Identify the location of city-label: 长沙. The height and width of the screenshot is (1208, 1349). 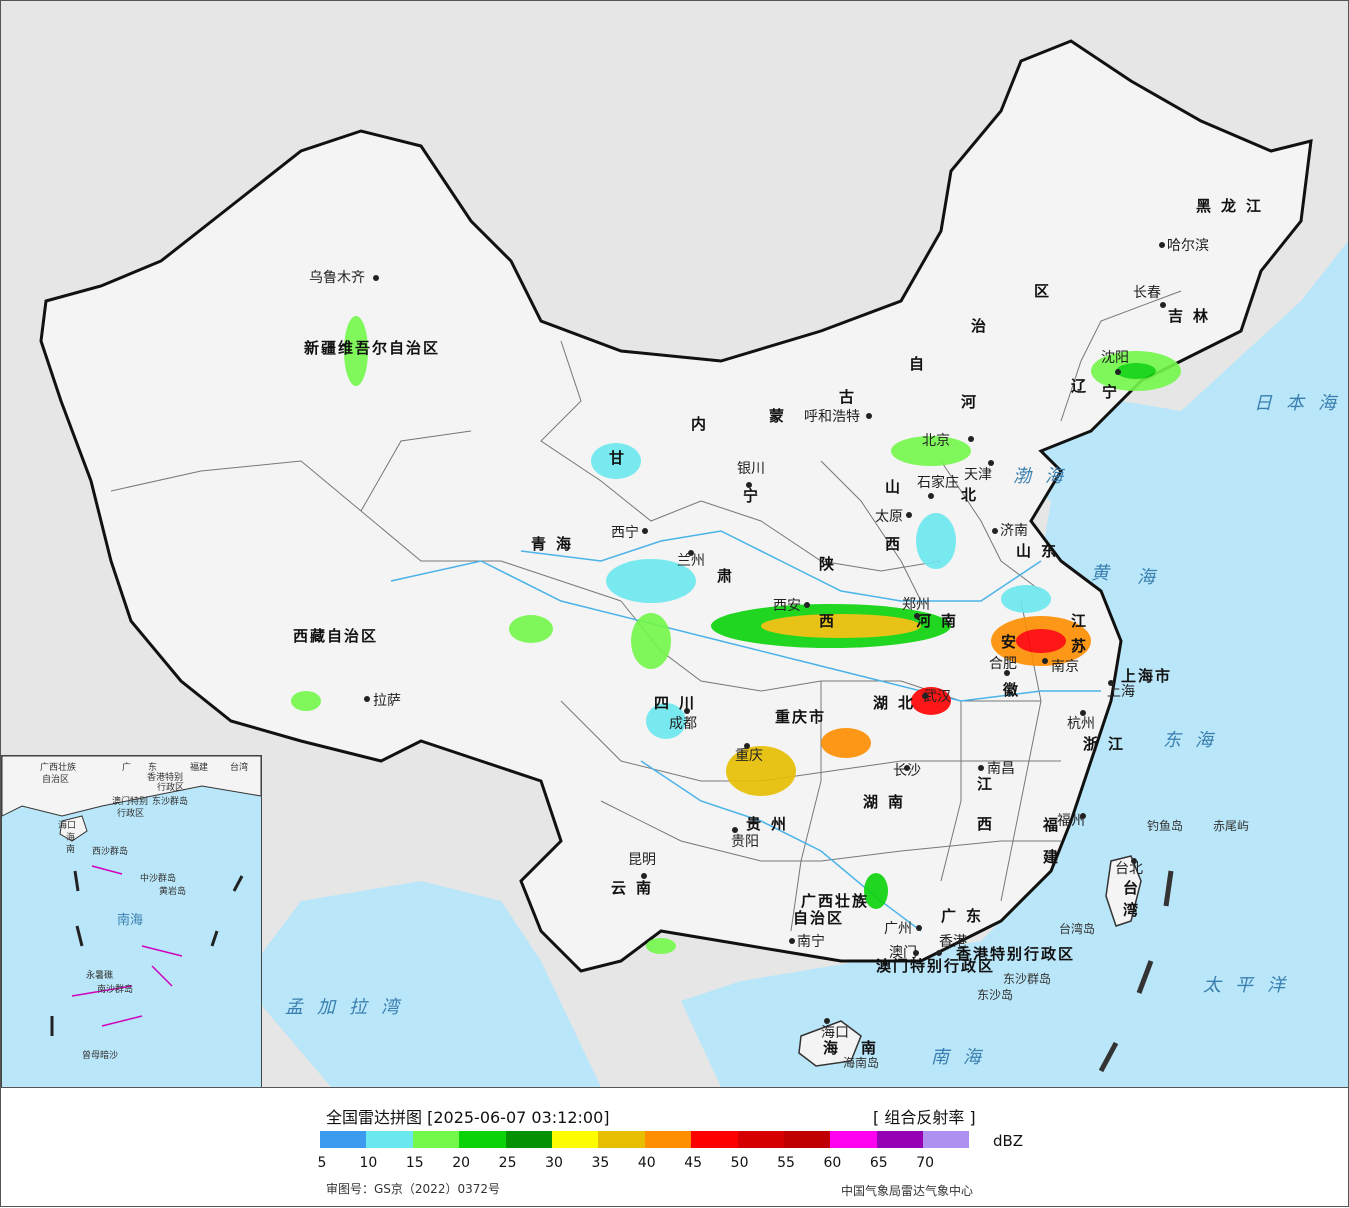
(907, 771).